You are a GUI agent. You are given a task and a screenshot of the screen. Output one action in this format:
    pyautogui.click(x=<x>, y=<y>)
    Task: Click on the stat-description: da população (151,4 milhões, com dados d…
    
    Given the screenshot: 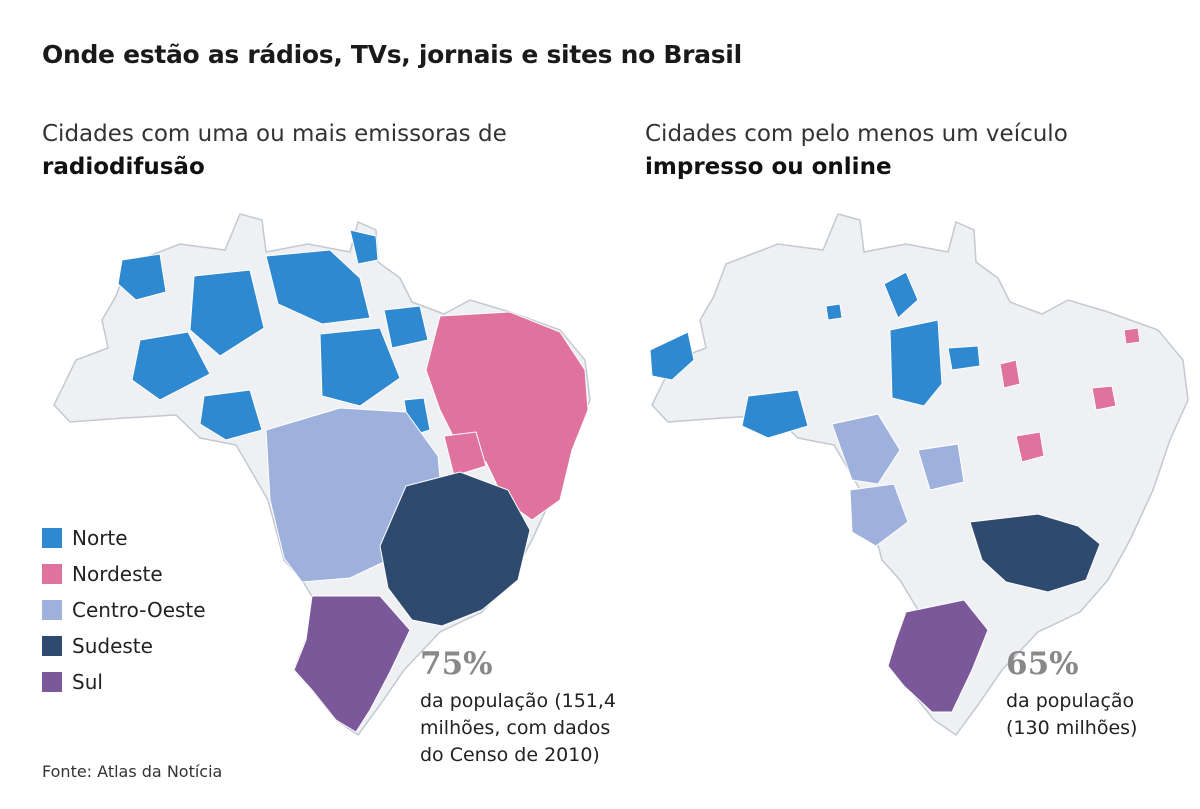 What is the action you would take?
    pyautogui.click(x=518, y=728)
    